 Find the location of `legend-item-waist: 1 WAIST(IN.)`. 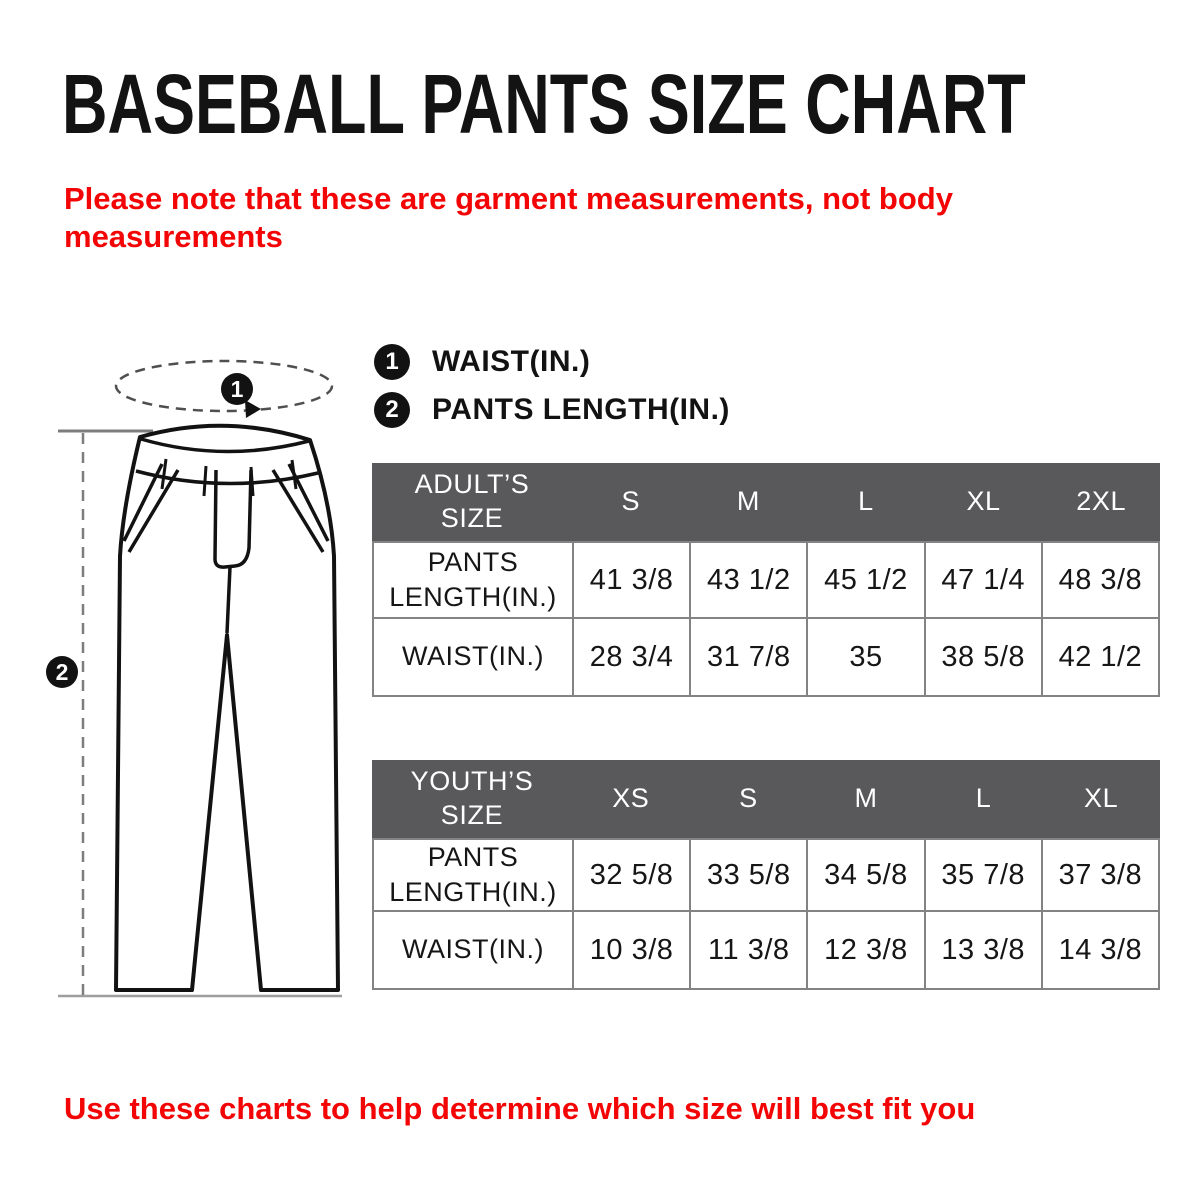

legend-item-waist: 1 WAIST(IN.) is located at coordinates (552, 362).